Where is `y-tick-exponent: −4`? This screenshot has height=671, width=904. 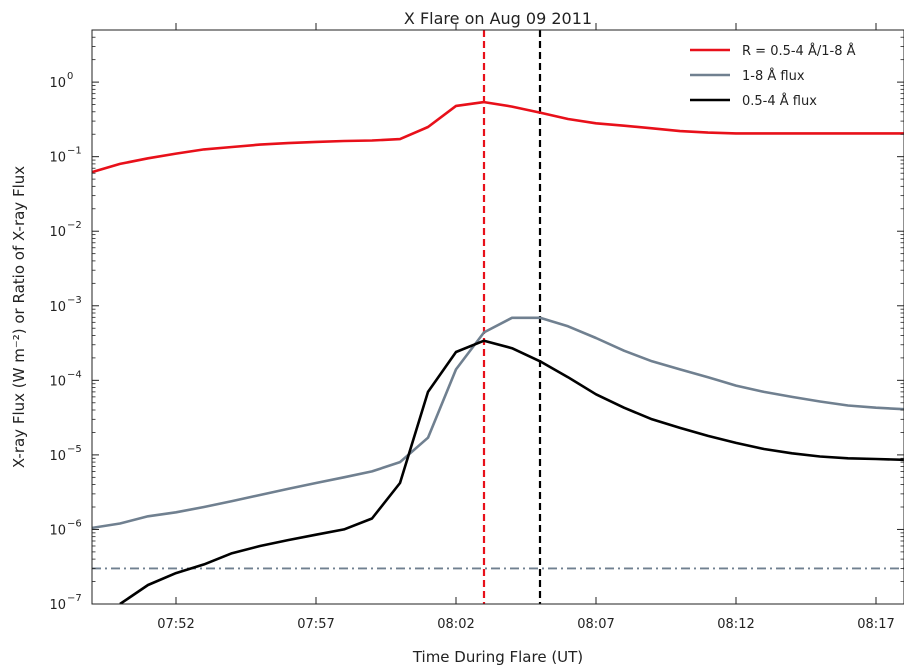
y-tick-exponent: −4 is located at coordinates (74, 374).